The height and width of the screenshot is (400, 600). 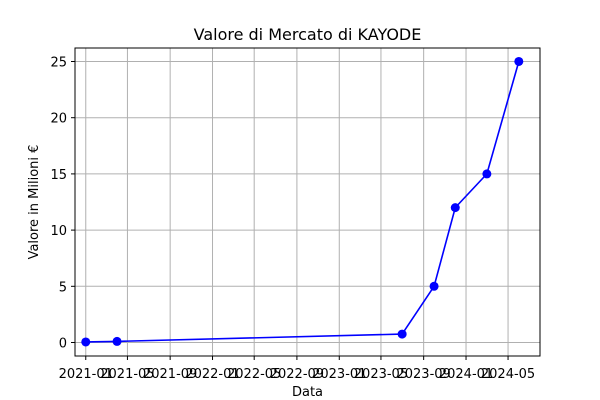 I want to click on chart-title: Valore di Mercato di KAYODE, so click(x=308, y=34).